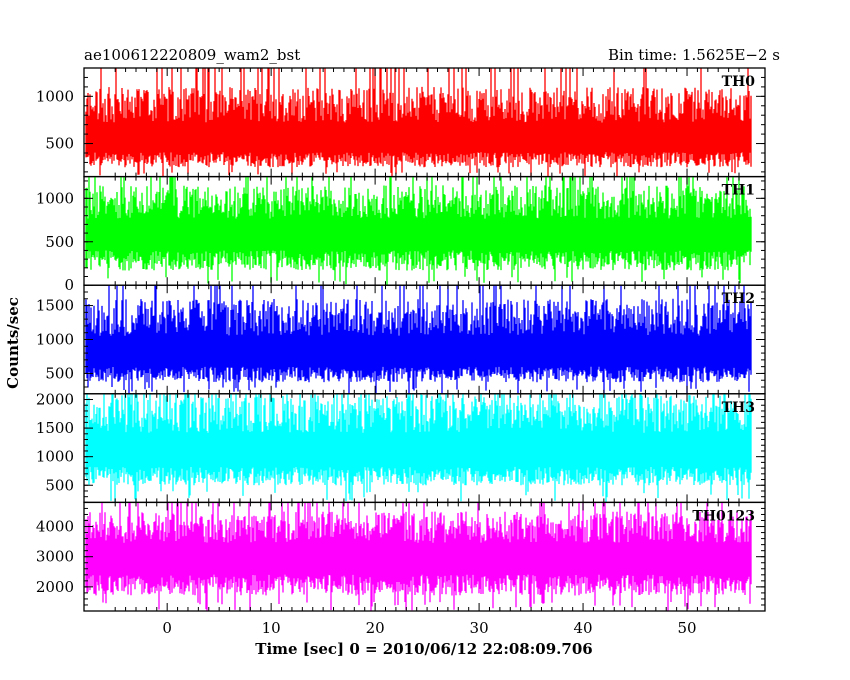 This screenshot has width=850, height=680. What do you see at coordinates (738, 191) in the screenshot?
I see `panel-label-th1: TH1` at bounding box center [738, 191].